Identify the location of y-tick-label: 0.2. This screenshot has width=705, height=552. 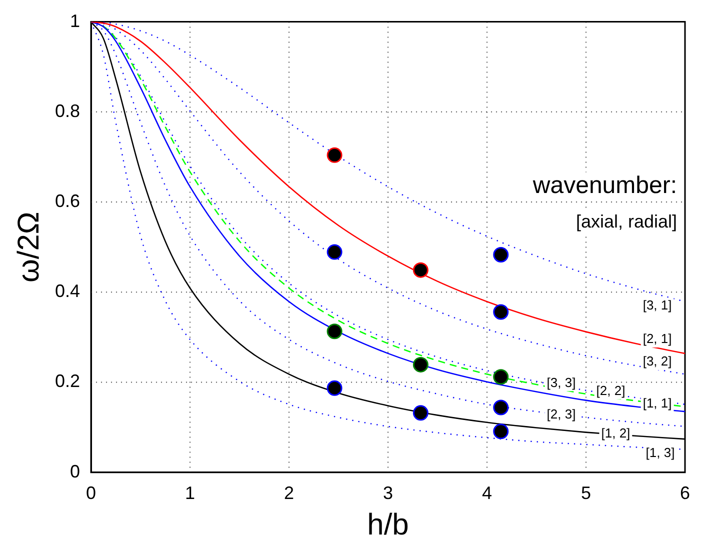
(67, 381).